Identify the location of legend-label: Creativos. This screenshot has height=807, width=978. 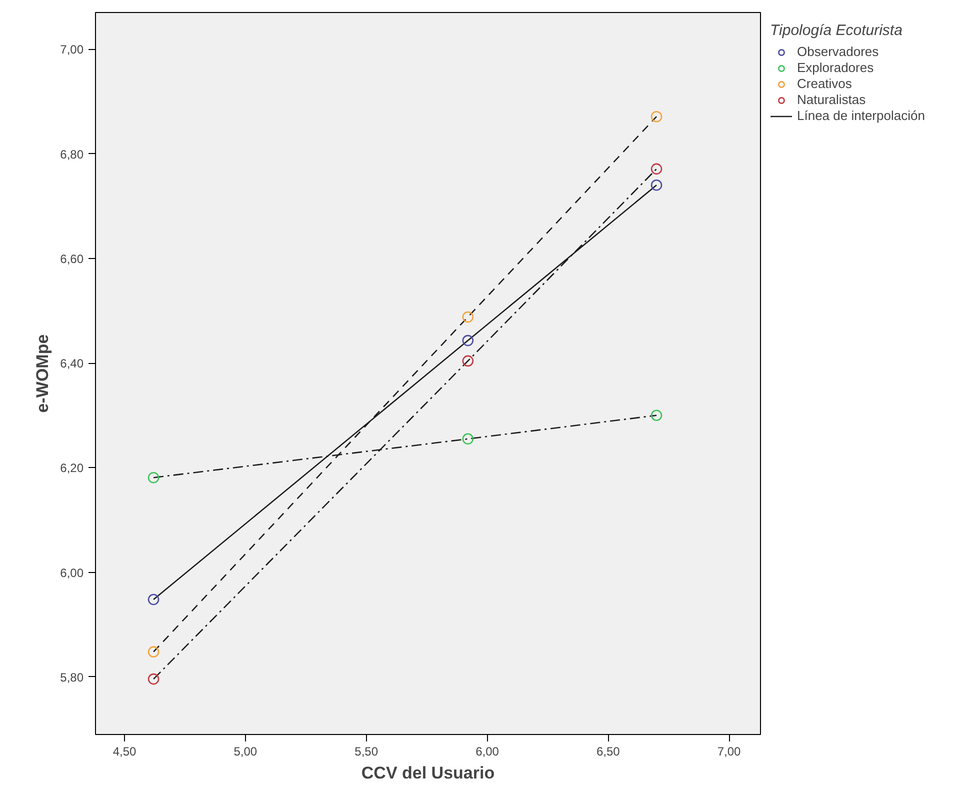
(824, 83).